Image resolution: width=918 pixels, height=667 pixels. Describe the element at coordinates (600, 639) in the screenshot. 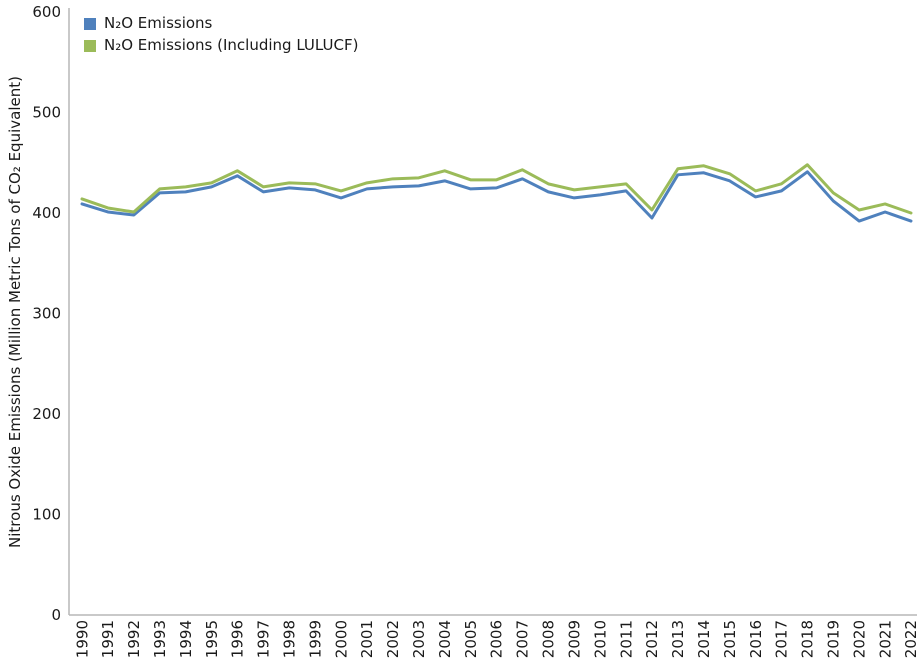

I see `x-tick-label: 2010` at that location.